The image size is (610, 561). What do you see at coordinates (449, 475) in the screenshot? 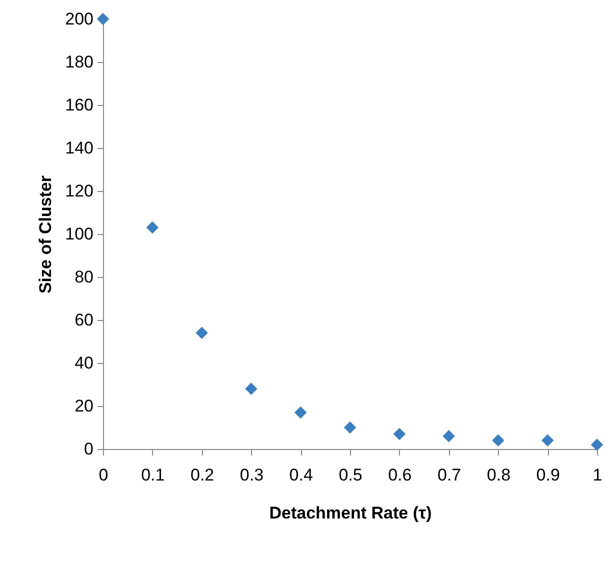
I see `x-tick-label: 0.7` at bounding box center [449, 475].